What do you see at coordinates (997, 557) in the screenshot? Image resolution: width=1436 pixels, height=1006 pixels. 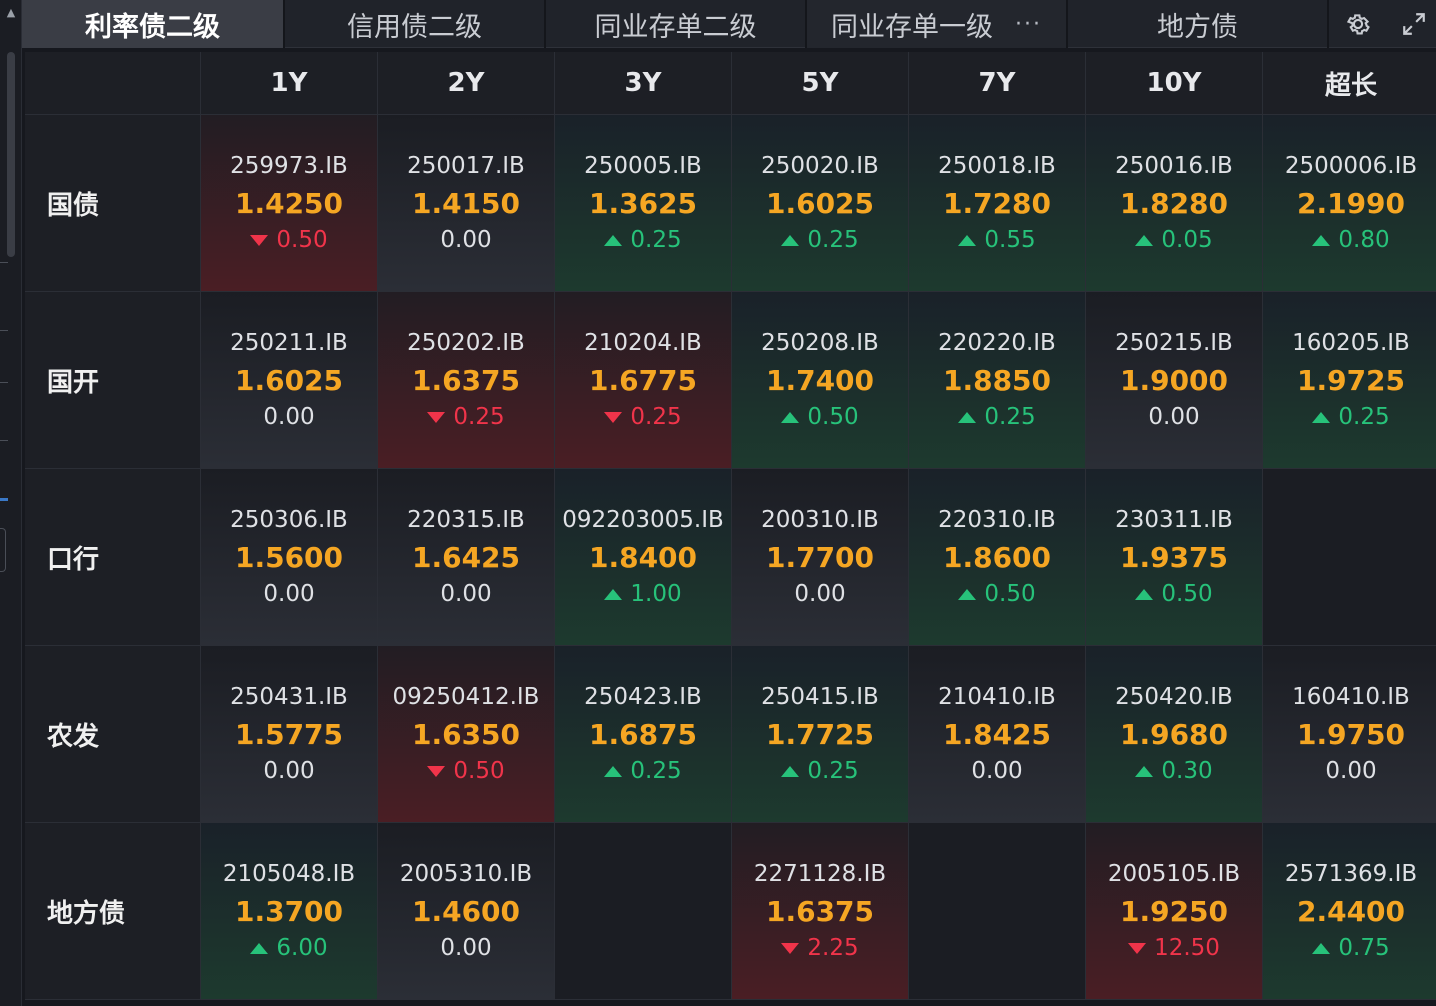 I see `quote-cell: 220310.IB 1.8600 0.50` at bounding box center [997, 557].